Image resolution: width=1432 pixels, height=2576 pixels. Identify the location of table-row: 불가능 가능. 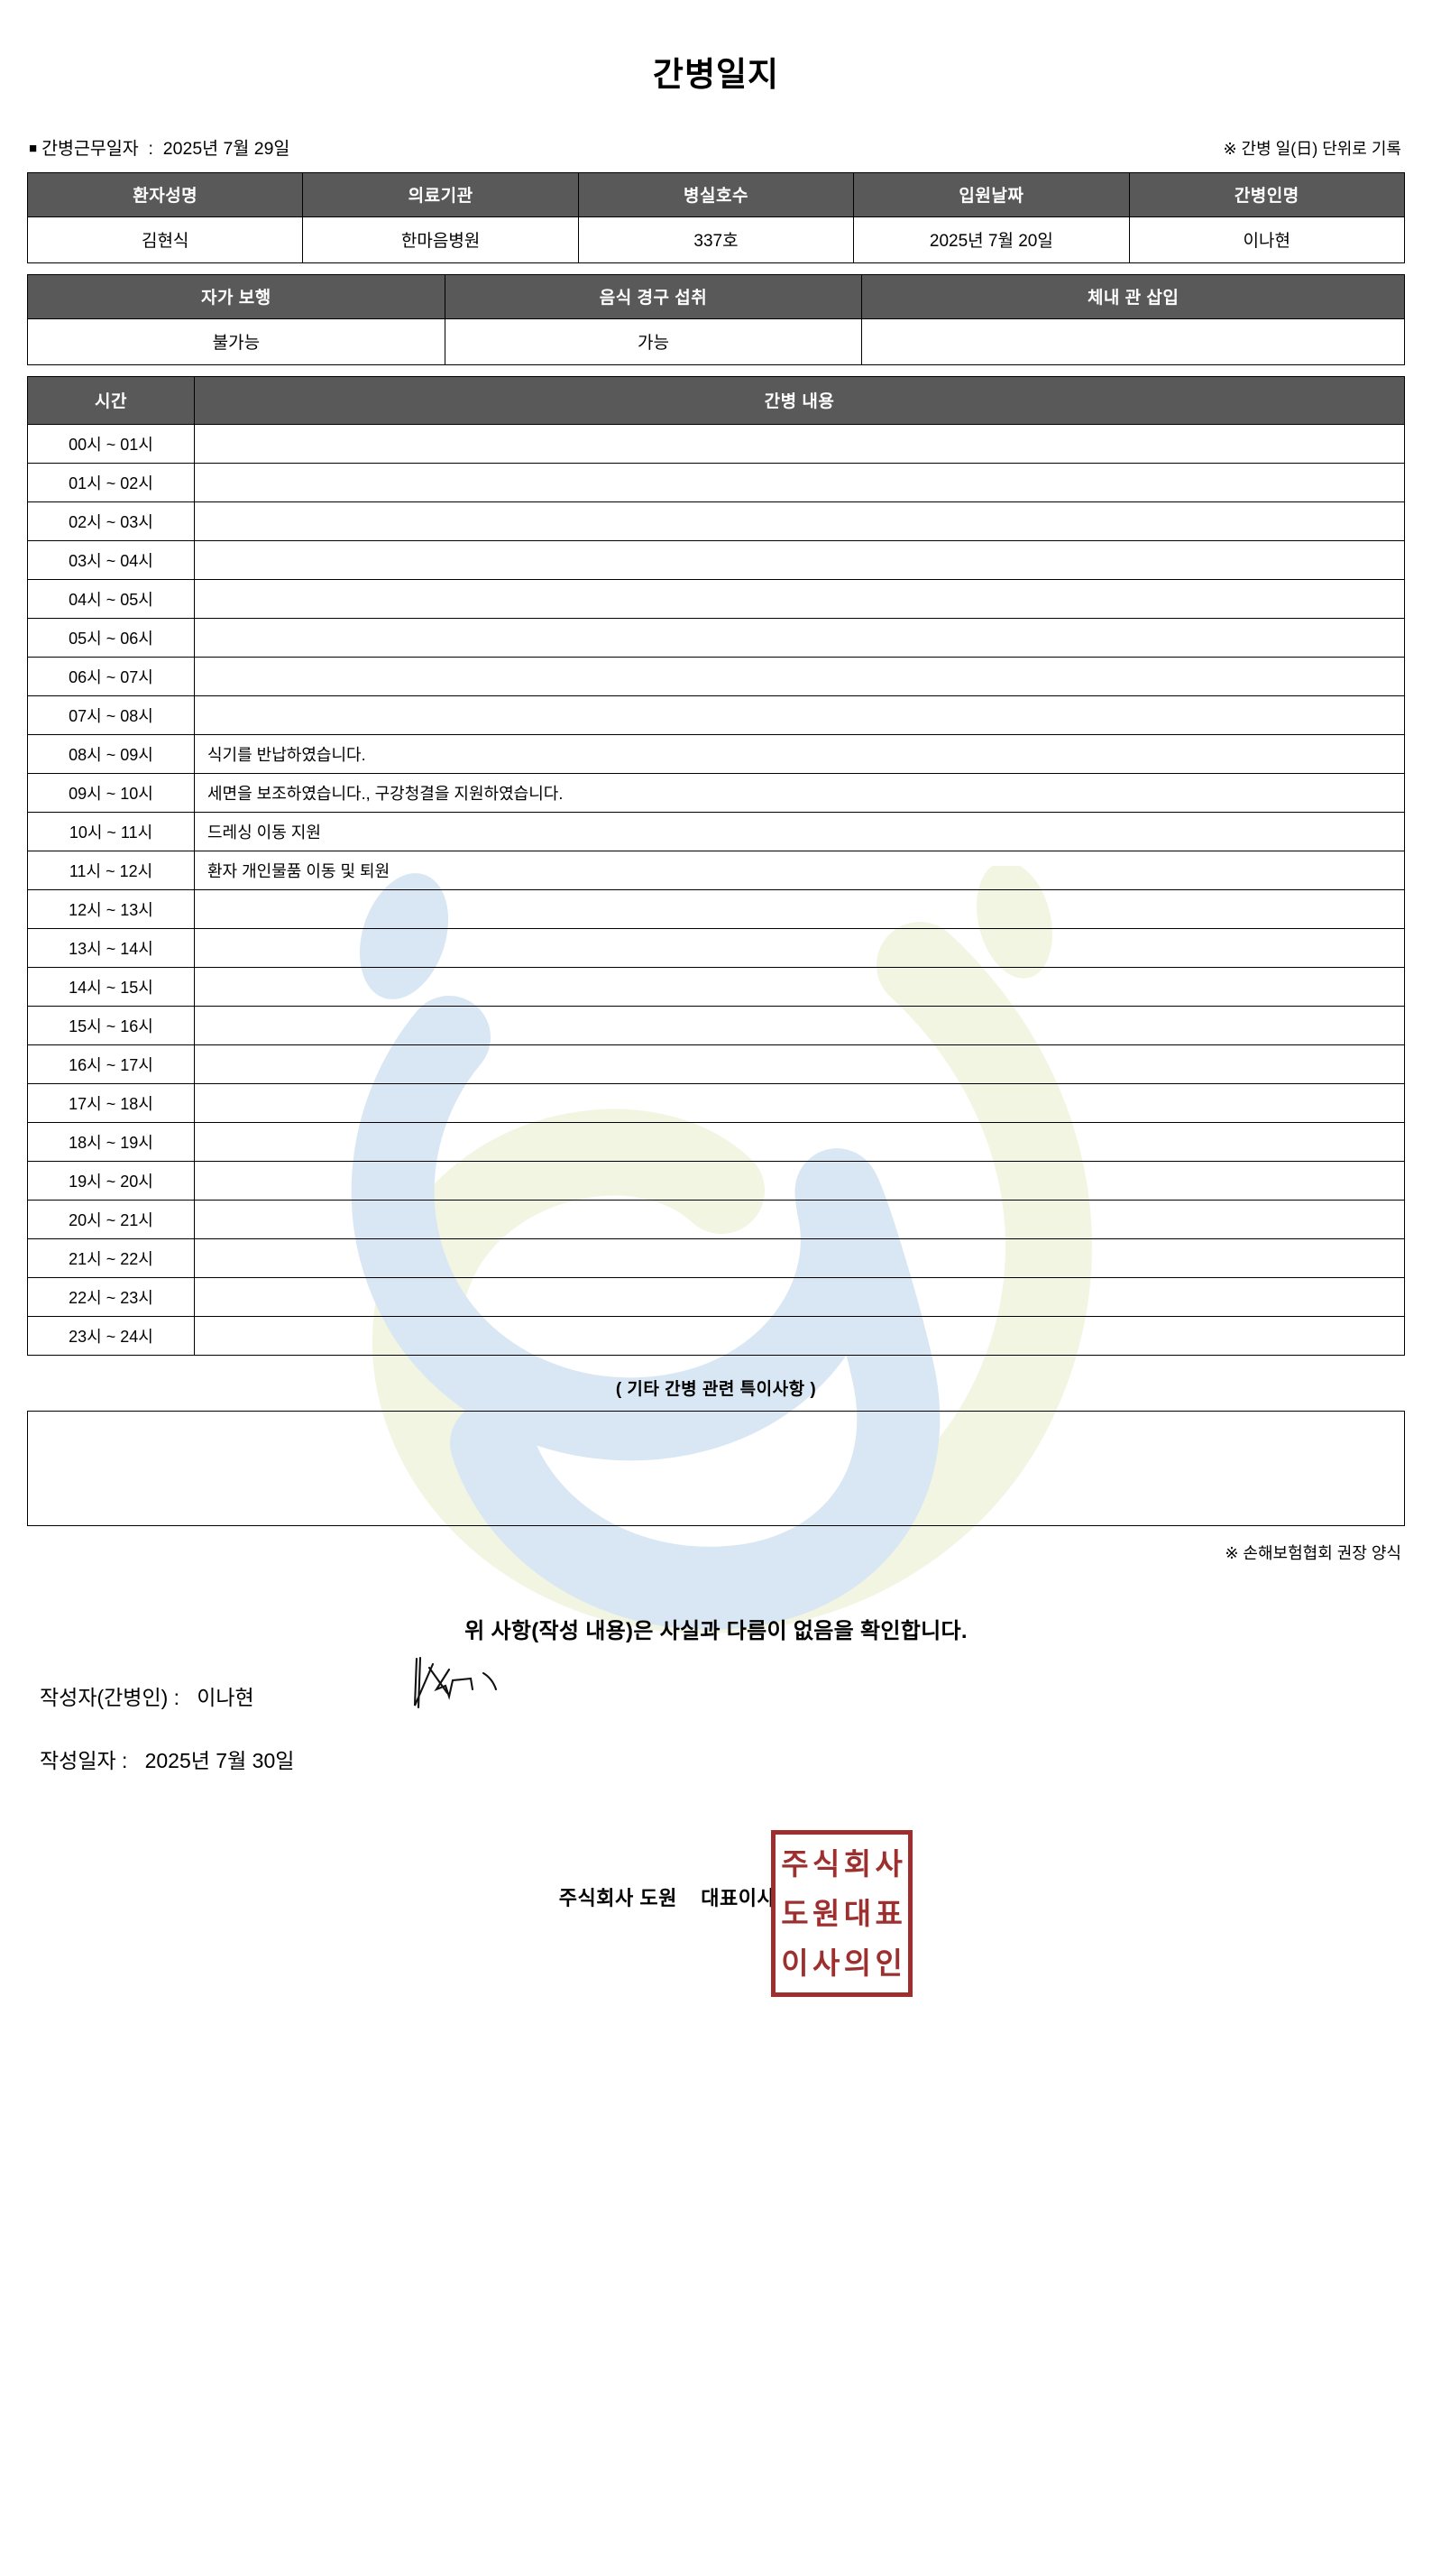
(716, 341).